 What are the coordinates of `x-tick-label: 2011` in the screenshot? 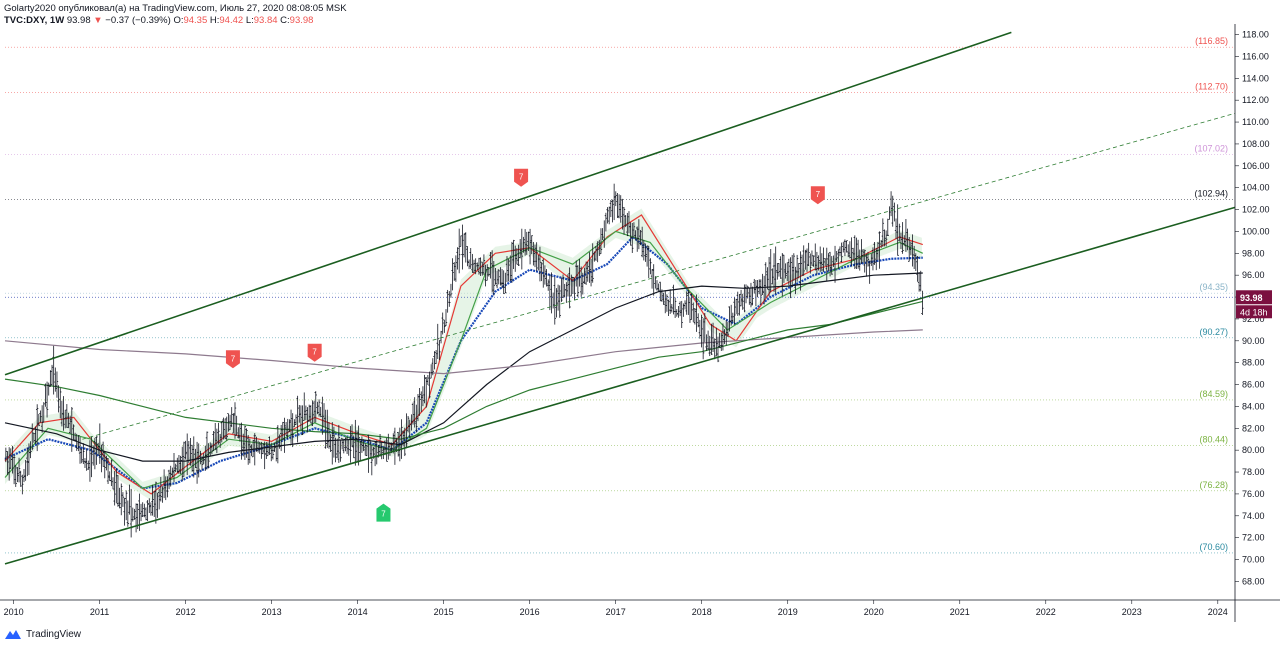 It's located at (99, 612).